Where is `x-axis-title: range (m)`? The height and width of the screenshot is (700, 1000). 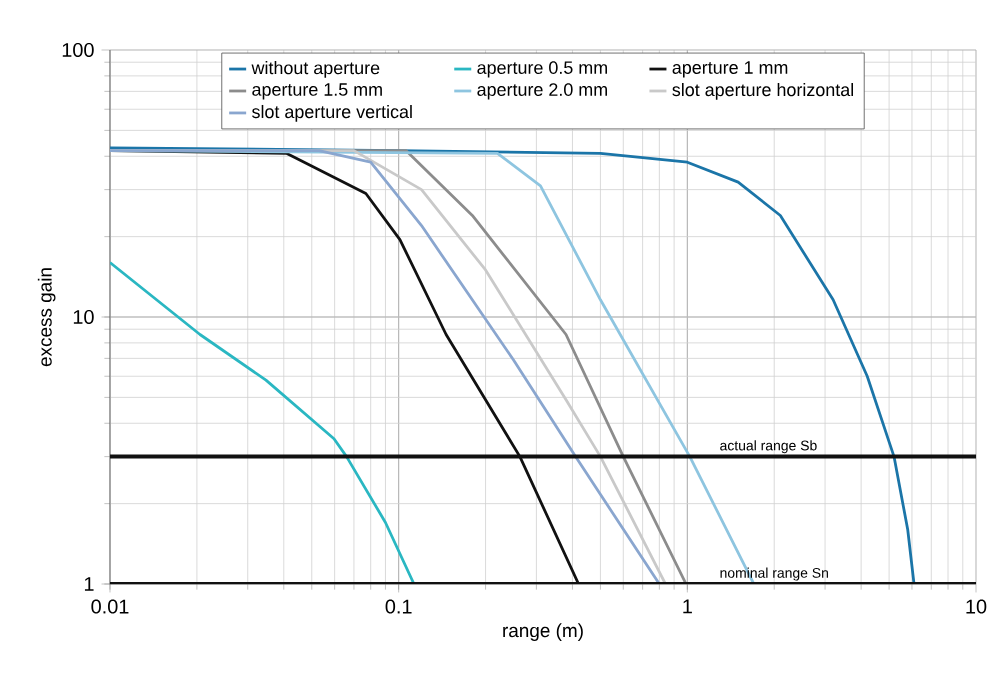 x-axis-title: range (m) is located at coordinates (543, 632).